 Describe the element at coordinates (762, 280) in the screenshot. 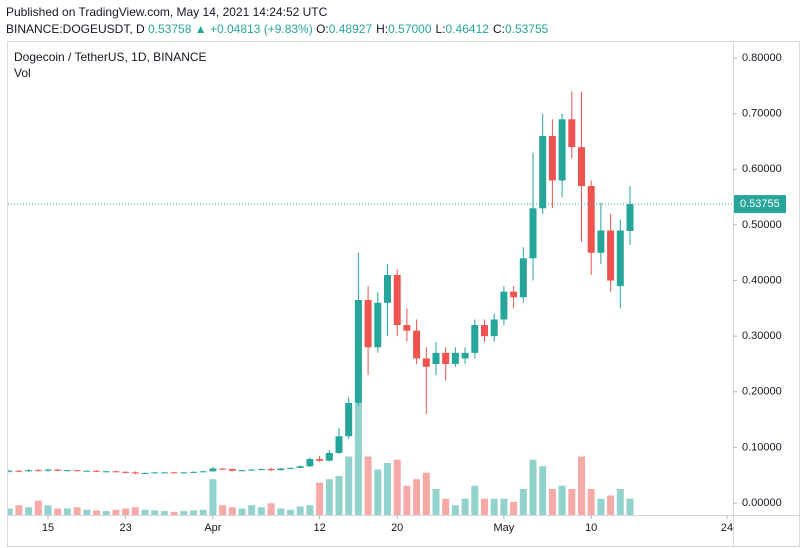

I see `y-tick-label: 0.40000` at that location.